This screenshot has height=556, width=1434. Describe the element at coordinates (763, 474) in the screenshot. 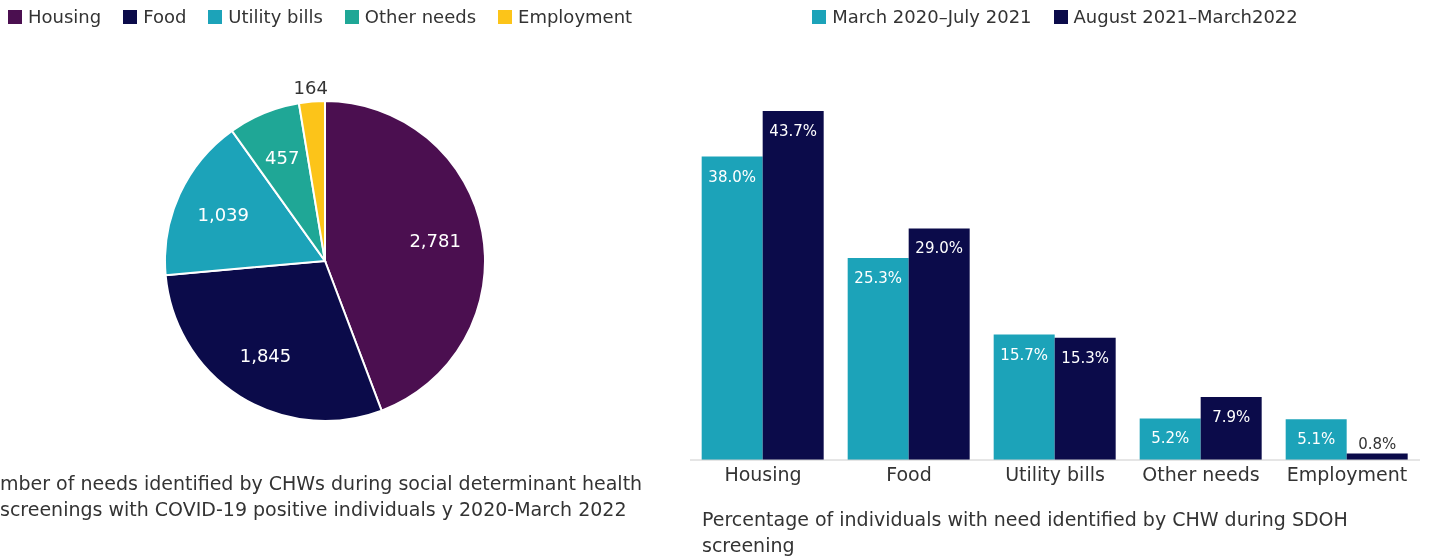

I see `x-tick-label: Housing` at that location.